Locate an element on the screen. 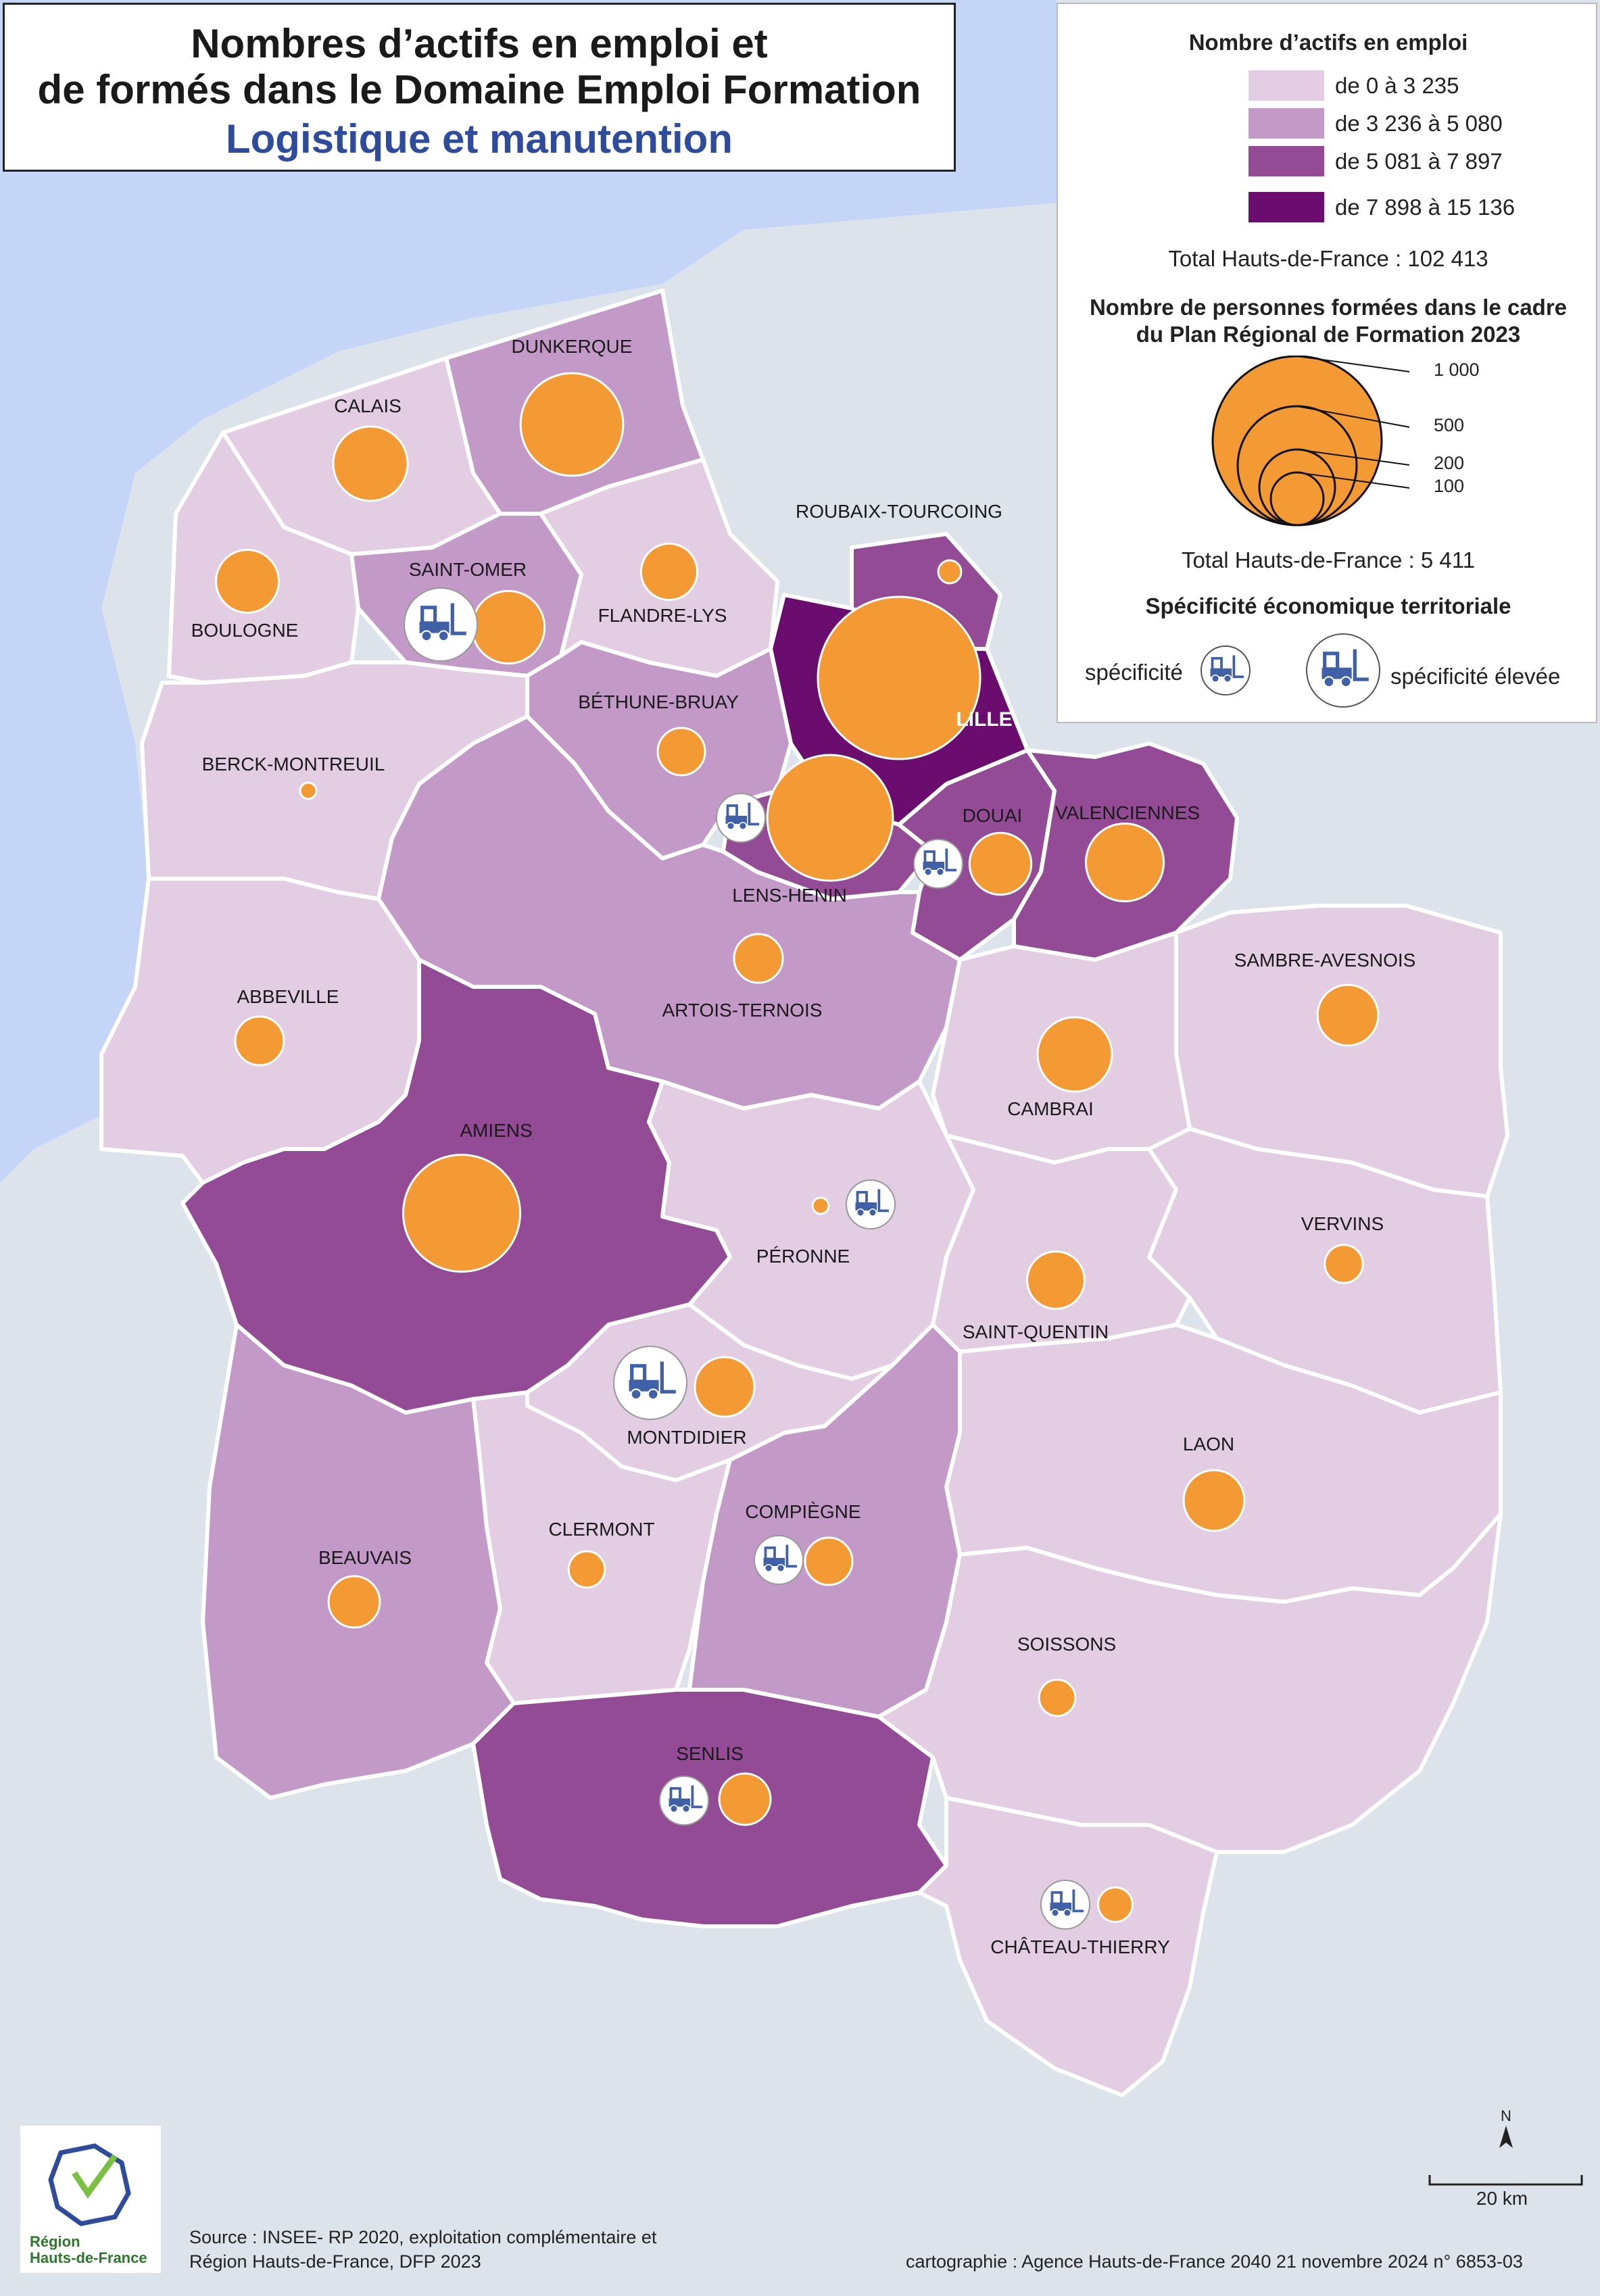  legend-circle-label-1000: 1 000 is located at coordinates (1457, 370).